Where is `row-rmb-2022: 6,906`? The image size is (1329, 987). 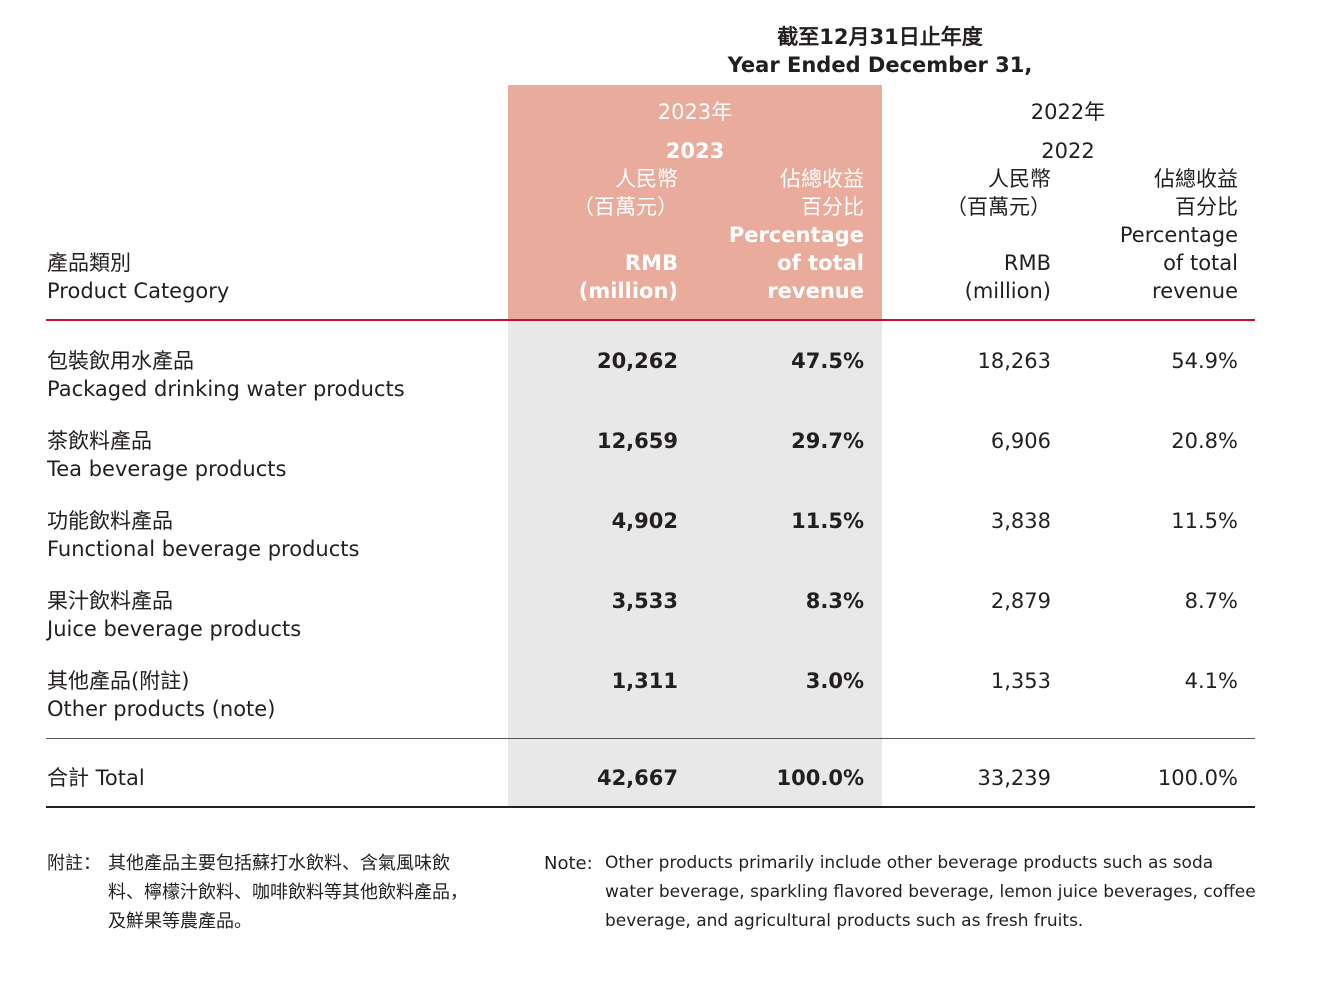 row-rmb-2022: 6,906 is located at coordinates (1020, 441).